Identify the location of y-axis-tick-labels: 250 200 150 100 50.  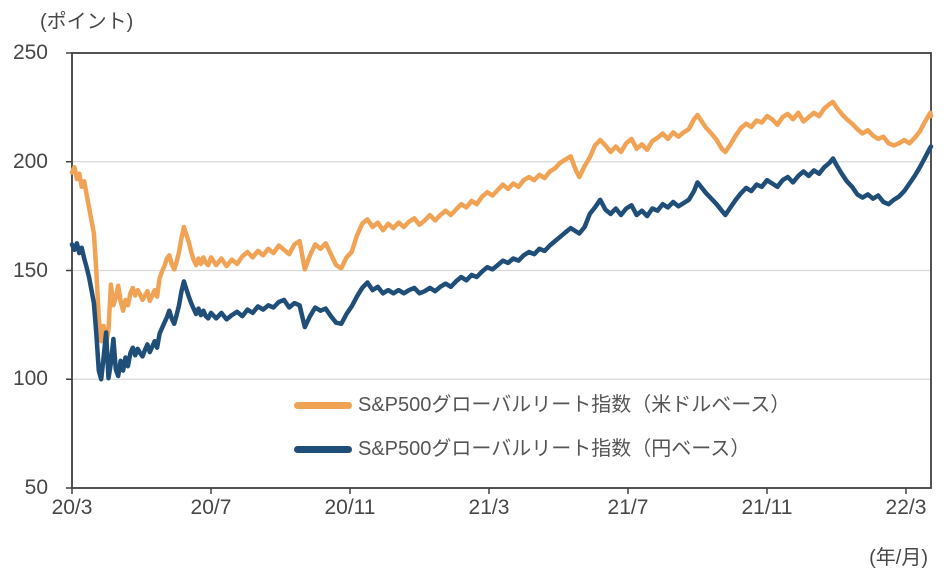
(30, 290).